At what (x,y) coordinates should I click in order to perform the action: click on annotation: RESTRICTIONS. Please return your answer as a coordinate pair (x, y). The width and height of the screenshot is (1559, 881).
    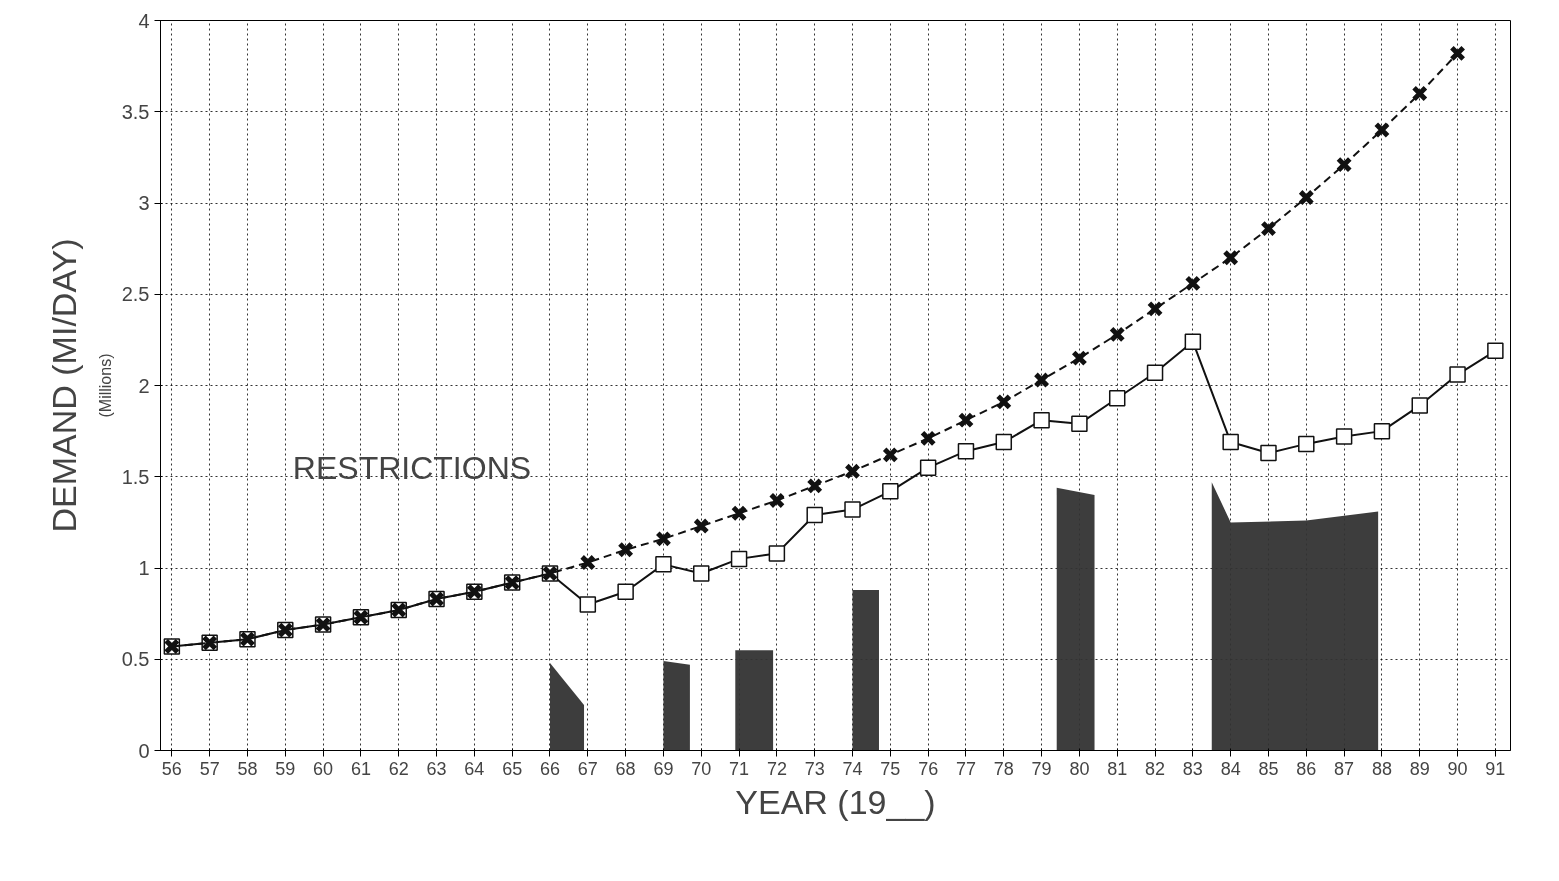
    Looking at the image, I should click on (412, 467).